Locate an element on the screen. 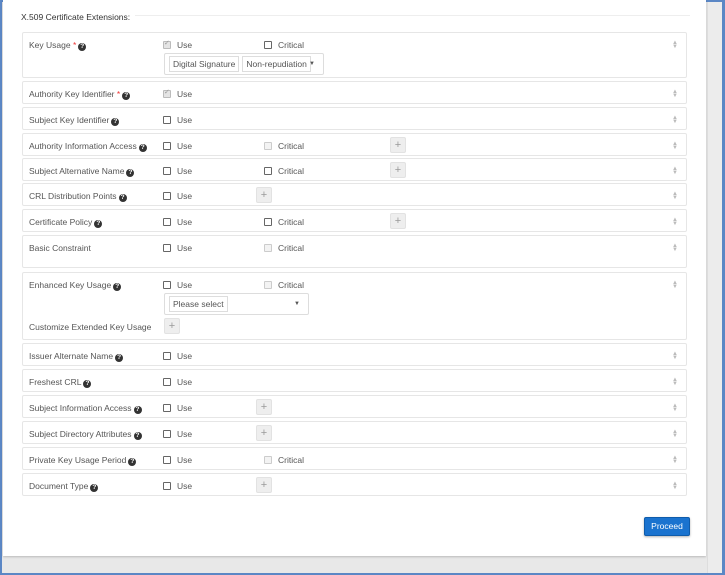 Image resolution: width=725 pixels, height=575 pixels. extension-name: Authority Key Identifier is located at coordinates (72, 94).